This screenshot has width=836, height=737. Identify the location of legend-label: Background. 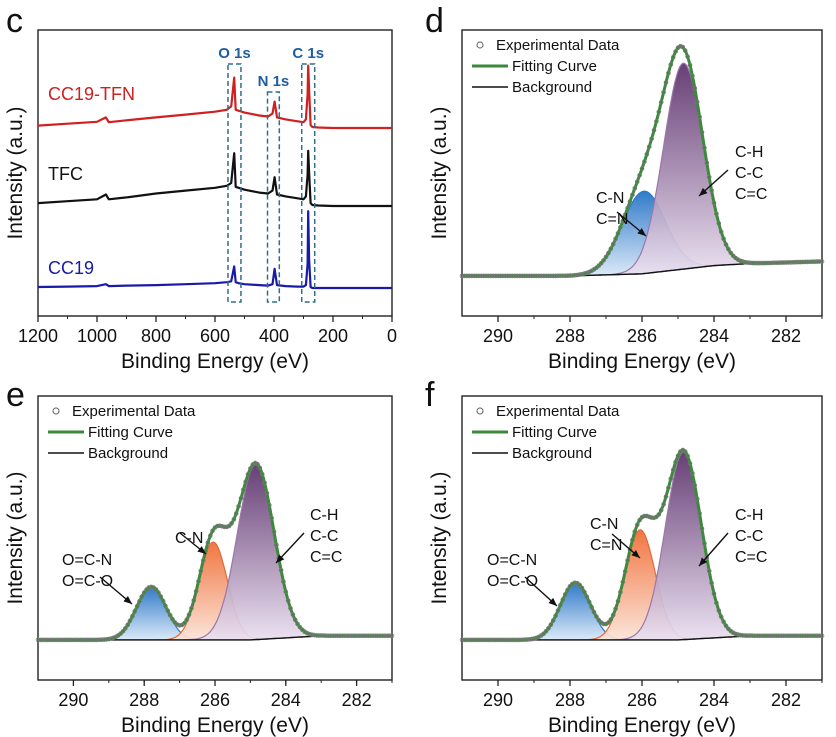
(128, 453).